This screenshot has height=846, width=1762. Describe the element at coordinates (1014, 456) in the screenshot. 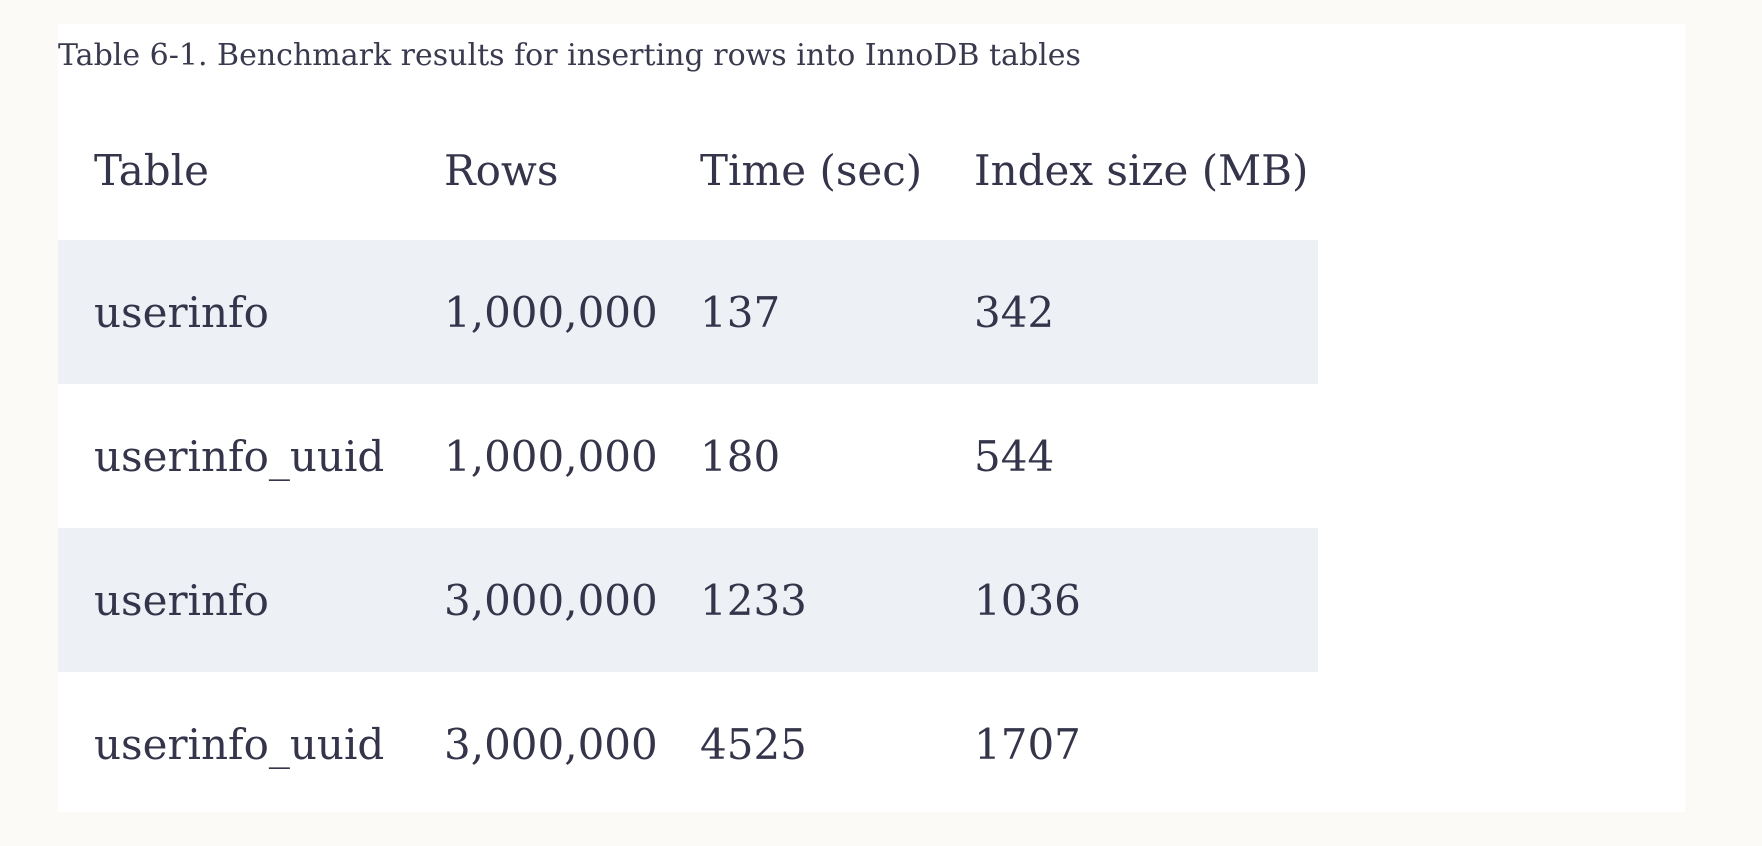

I see `cell-index-size: 544` at that location.